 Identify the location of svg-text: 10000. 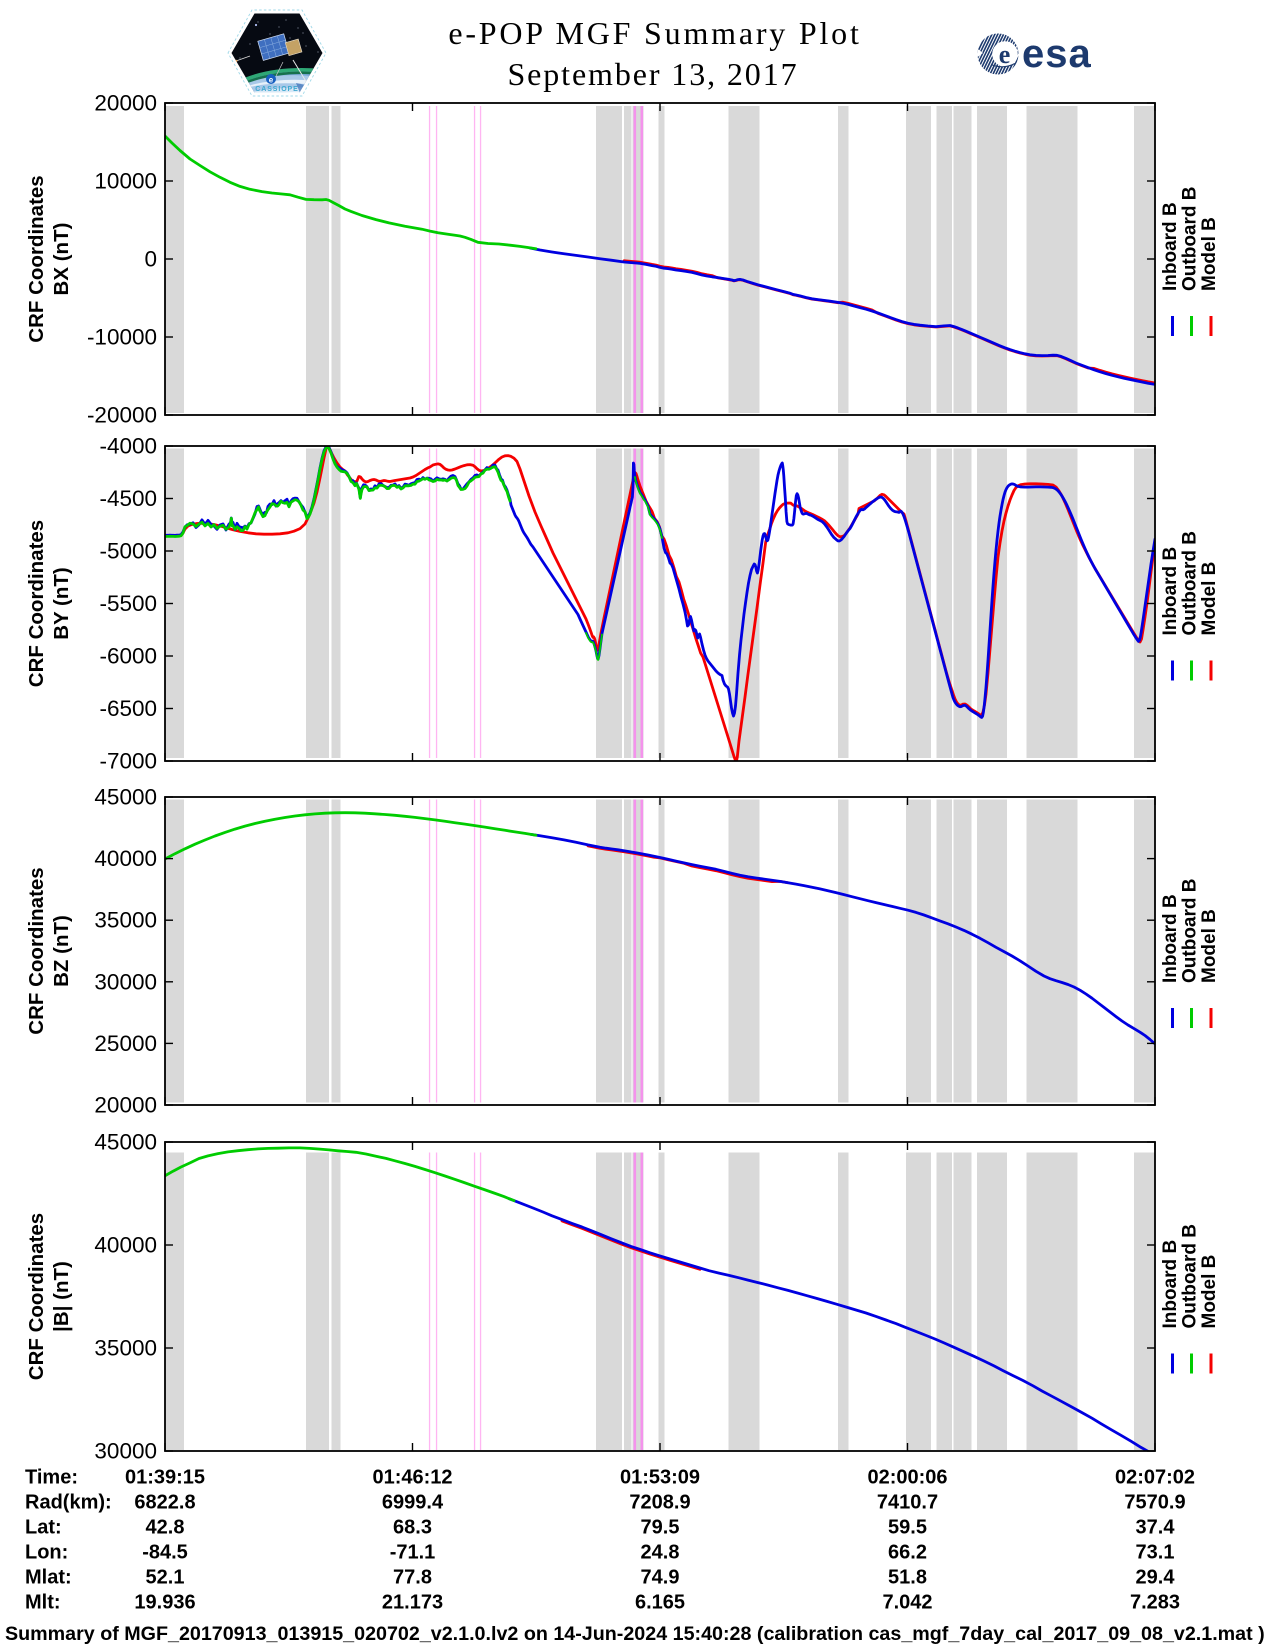
(125, 181).